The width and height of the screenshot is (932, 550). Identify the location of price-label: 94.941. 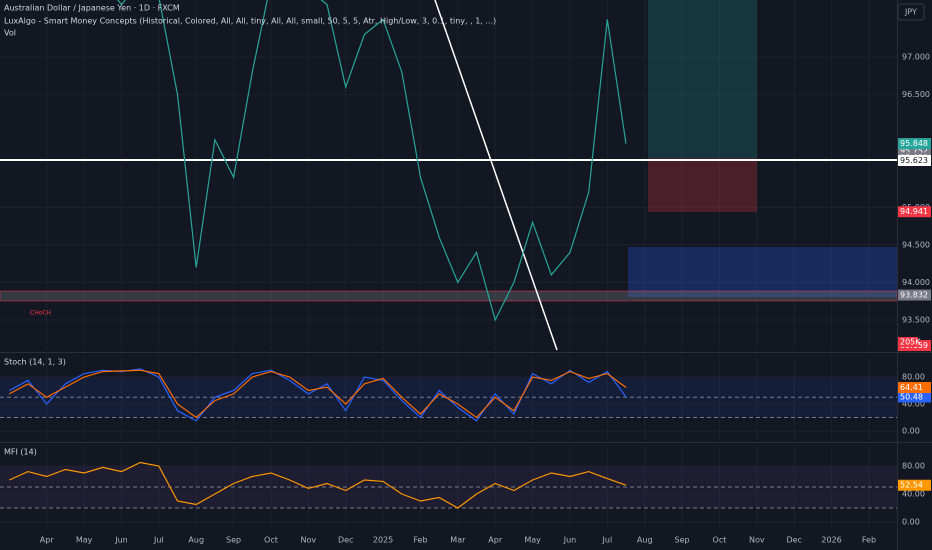
(914, 211).